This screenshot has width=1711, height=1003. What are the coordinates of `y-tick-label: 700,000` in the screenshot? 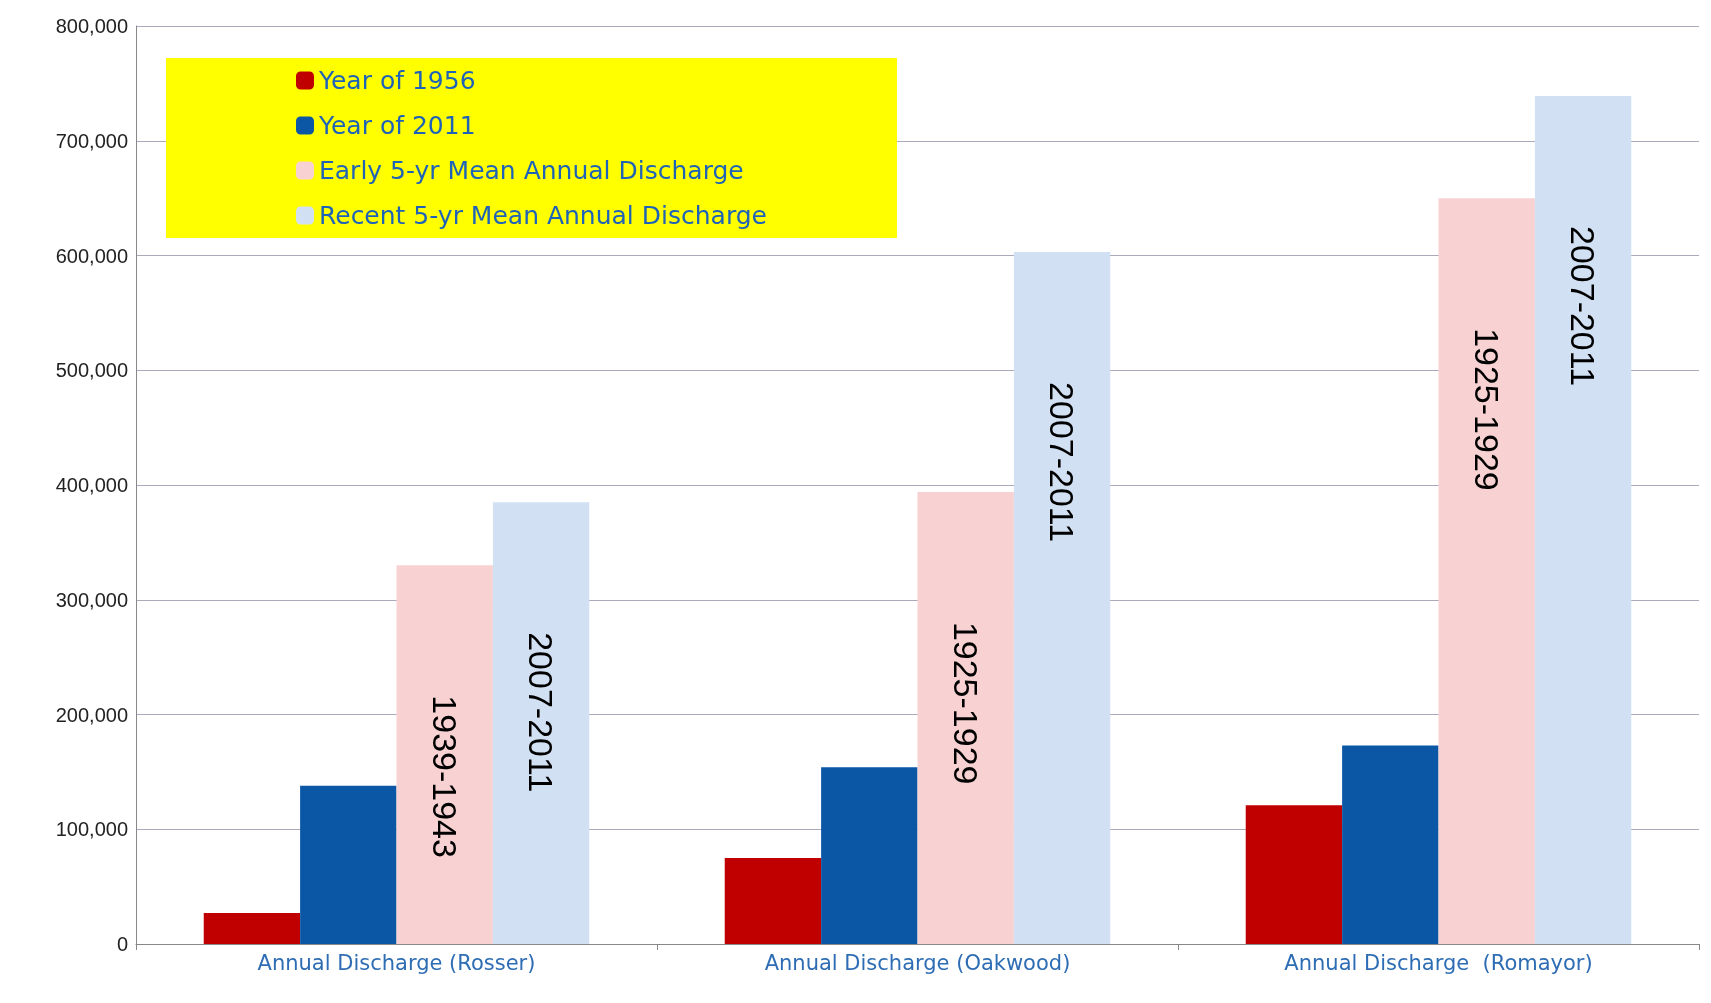 It's located at (91, 140).